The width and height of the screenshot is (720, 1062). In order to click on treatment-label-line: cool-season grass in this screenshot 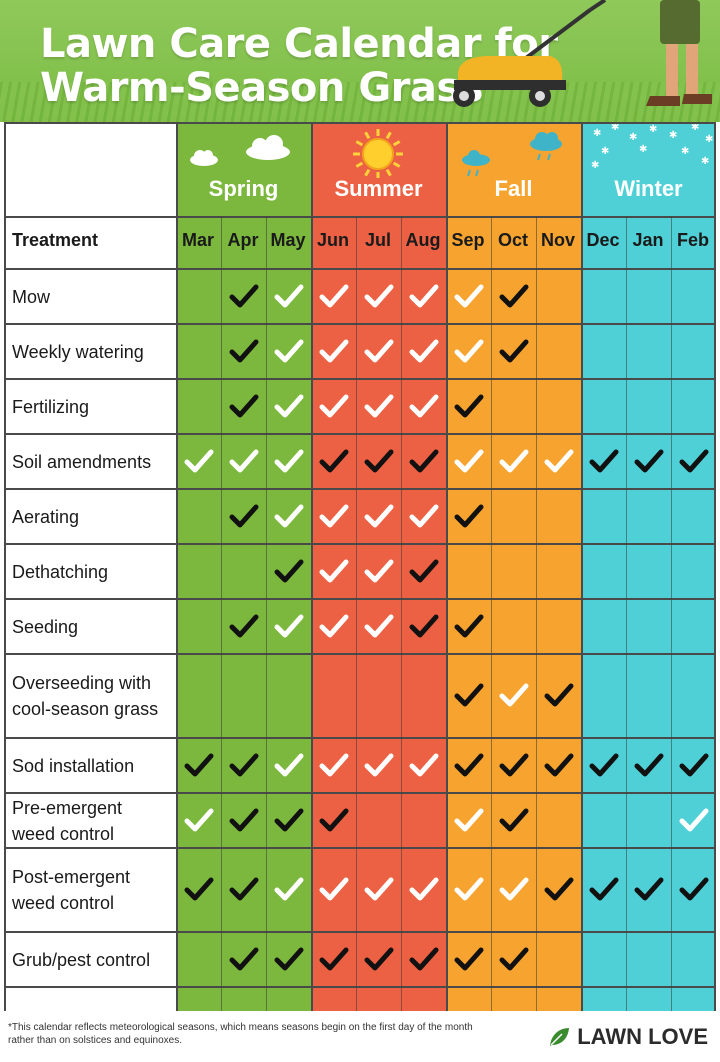, I will do `click(85, 709)`.